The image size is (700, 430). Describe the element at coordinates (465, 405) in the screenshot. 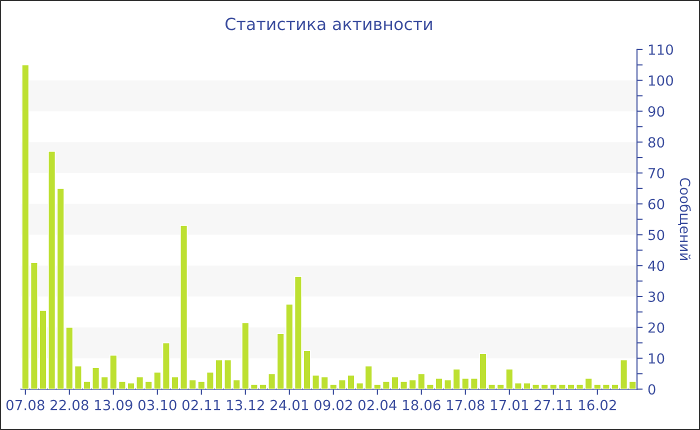

I see `x-tick-label: 17.08` at that location.